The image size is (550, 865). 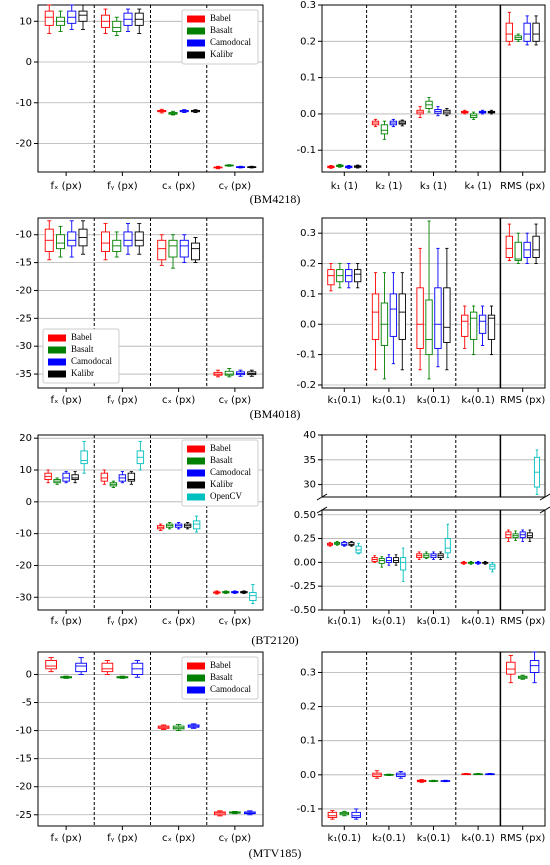 I want to click on y-tick-label: 0.2, so click(x=308, y=264).